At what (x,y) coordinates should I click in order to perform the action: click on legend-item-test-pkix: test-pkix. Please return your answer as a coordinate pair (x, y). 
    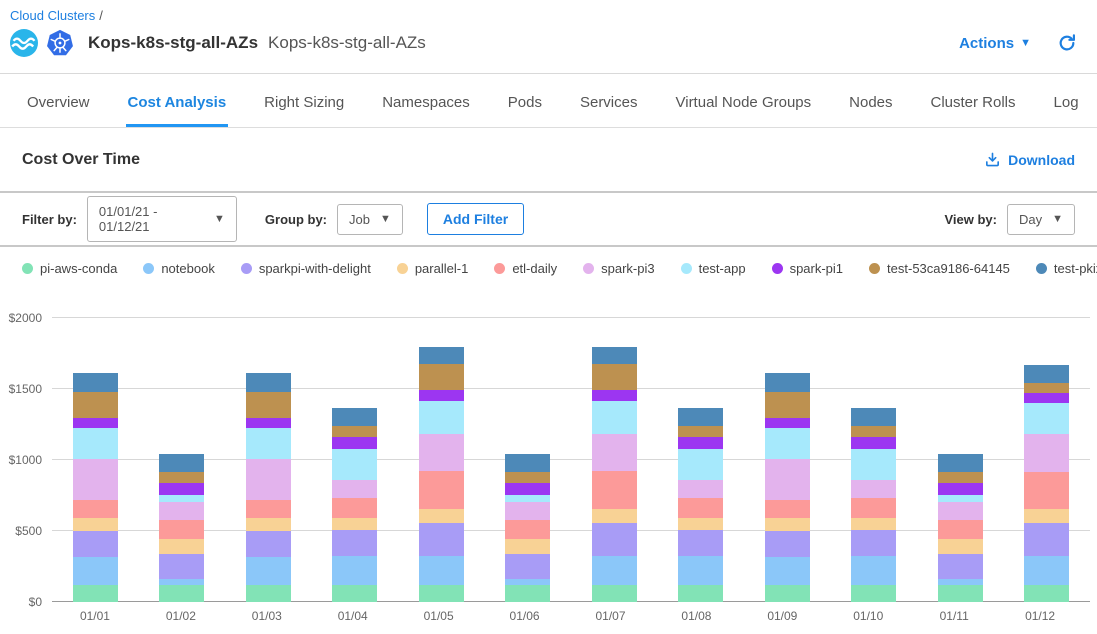
    Looking at the image, I should click on (1066, 268).